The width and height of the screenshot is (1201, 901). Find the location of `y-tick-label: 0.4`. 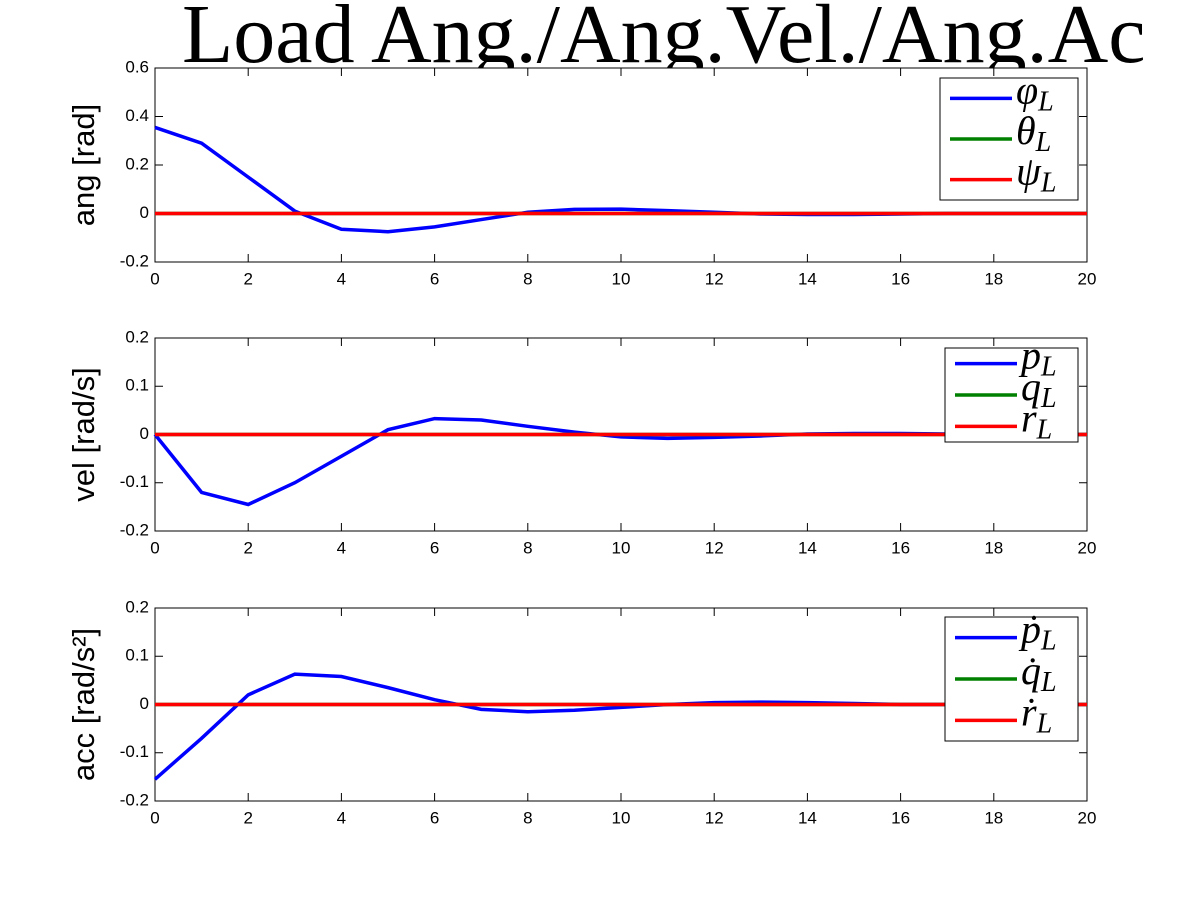

y-tick-label: 0.4 is located at coordinates (137, 115).